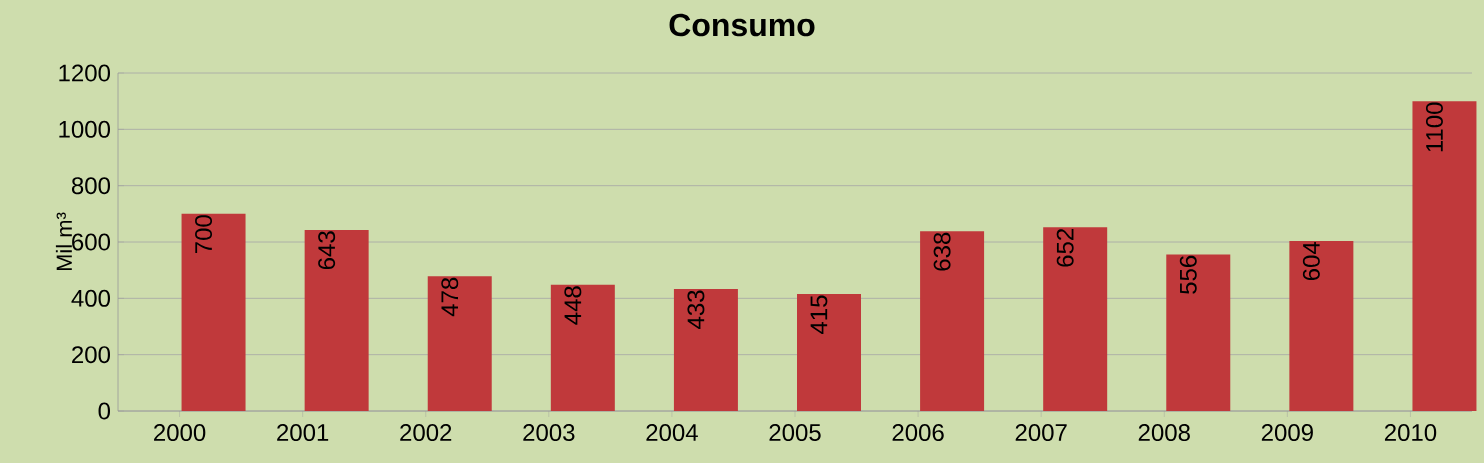  What do you see at coordinates (742, 25) in the screenshot?
I see `chart-title: Consumo` at bounding box center [742, 25].